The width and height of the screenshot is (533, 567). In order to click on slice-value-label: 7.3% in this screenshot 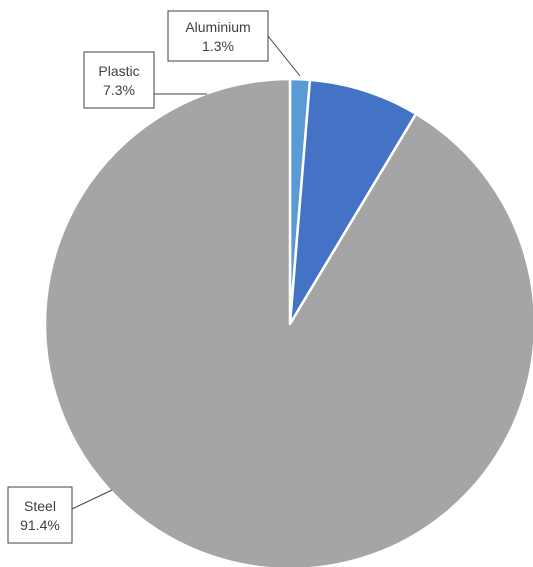, I will do `click(119, 90)`.